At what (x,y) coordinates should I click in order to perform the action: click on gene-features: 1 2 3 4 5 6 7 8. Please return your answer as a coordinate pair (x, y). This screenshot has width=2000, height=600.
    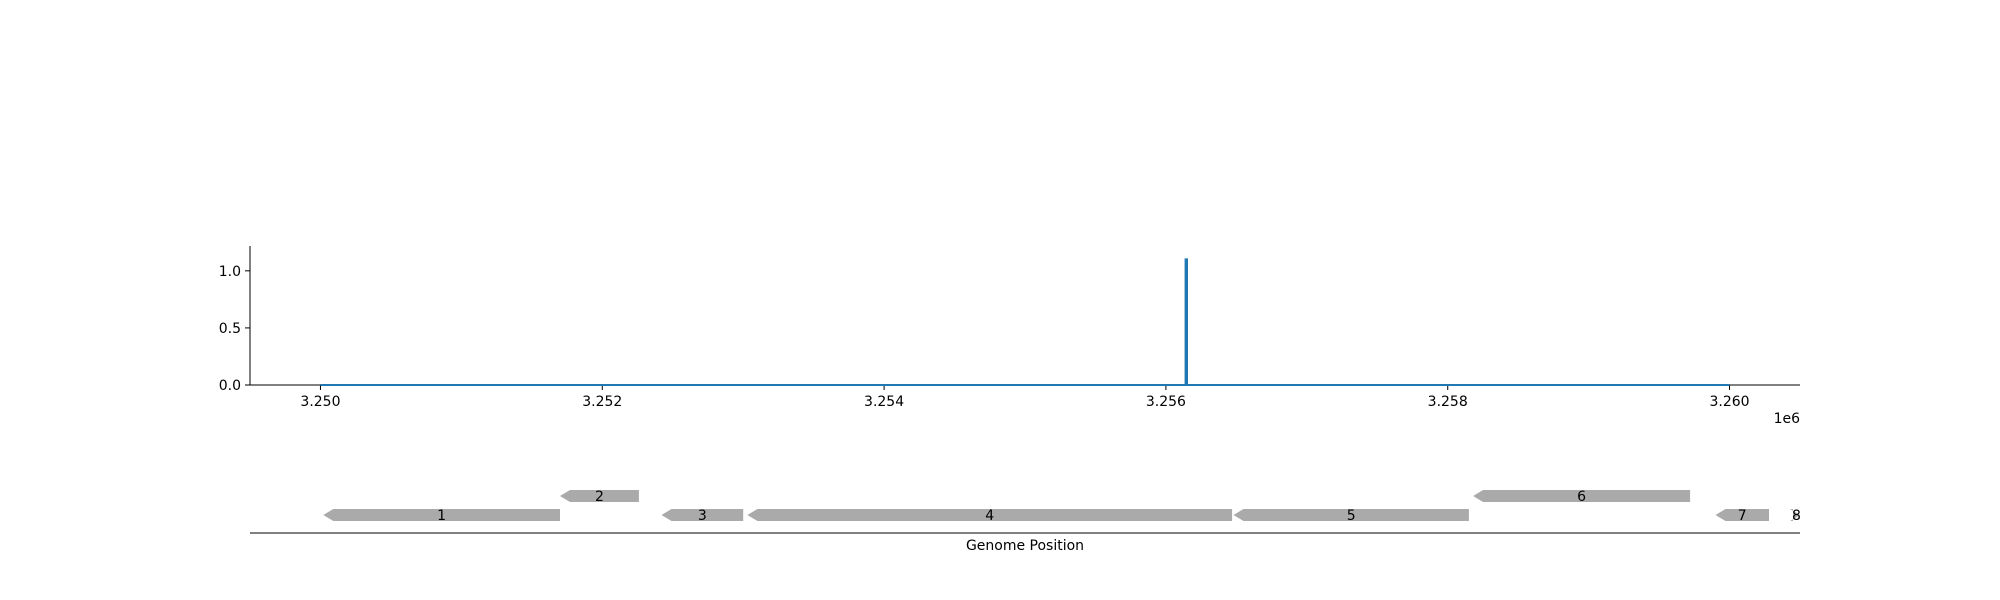
    Looking at the image, I should click on (1062, 506).